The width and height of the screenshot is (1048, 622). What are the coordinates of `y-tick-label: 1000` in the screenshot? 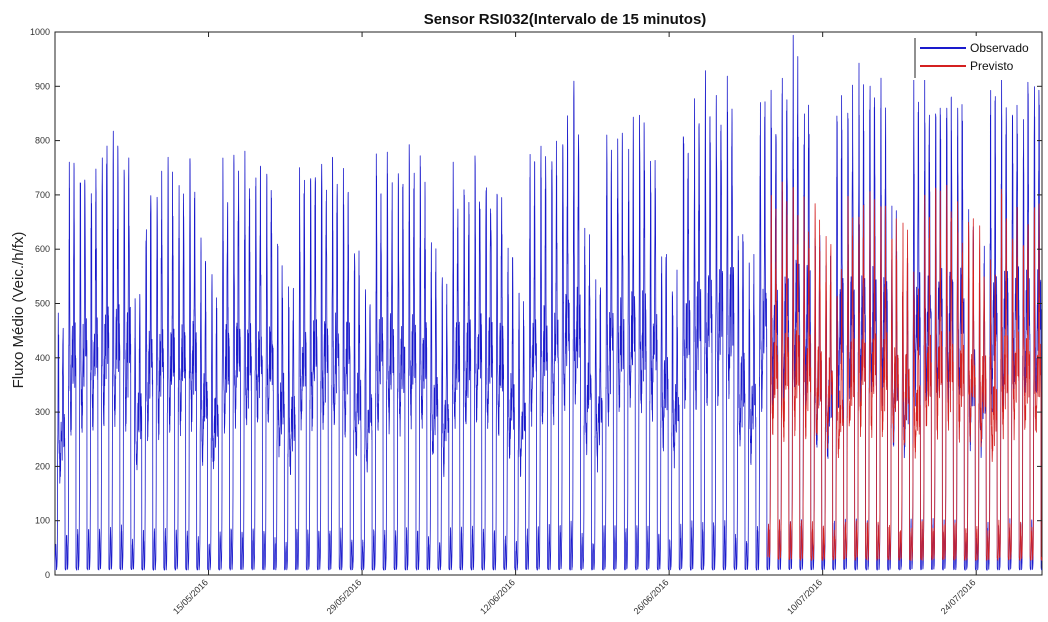 It's located at (40, 32).